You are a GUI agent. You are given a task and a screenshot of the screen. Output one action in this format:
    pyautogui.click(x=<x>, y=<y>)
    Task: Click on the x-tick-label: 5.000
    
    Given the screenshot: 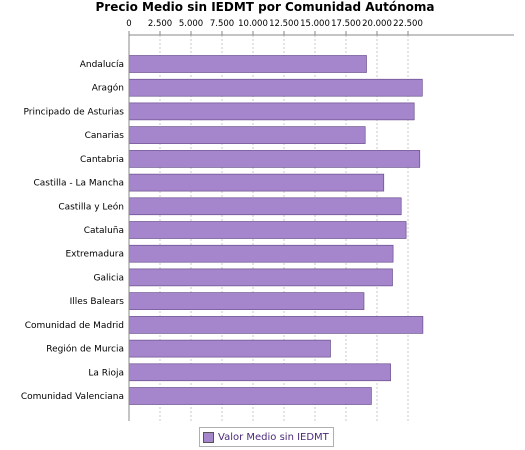 What is the action you would take?
    pyautogui.click(x=191, y=24)
    